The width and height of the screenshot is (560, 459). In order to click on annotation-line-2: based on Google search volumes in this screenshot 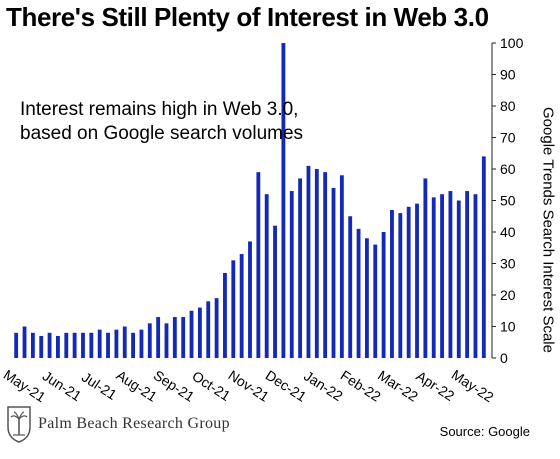, I will do `click(162, 133)`.